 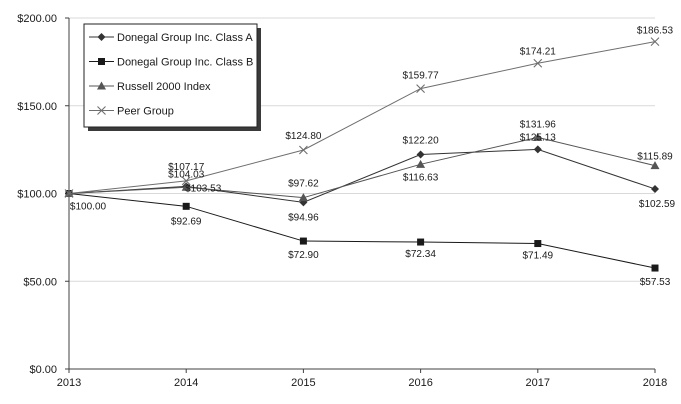 I want to click on data-label: $115.89, so click(x=655, y=157).